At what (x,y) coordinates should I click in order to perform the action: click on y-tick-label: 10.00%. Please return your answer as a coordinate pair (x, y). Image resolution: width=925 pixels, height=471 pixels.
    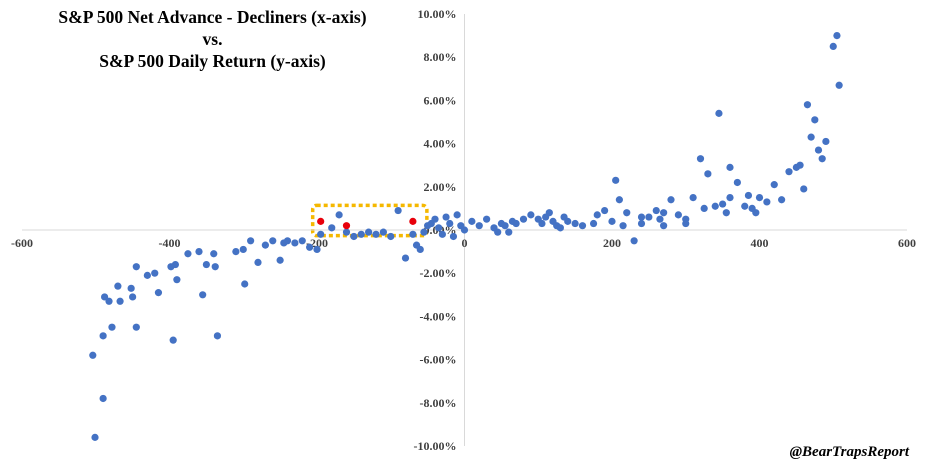
    Looking at the image, I should click on (437, 14).